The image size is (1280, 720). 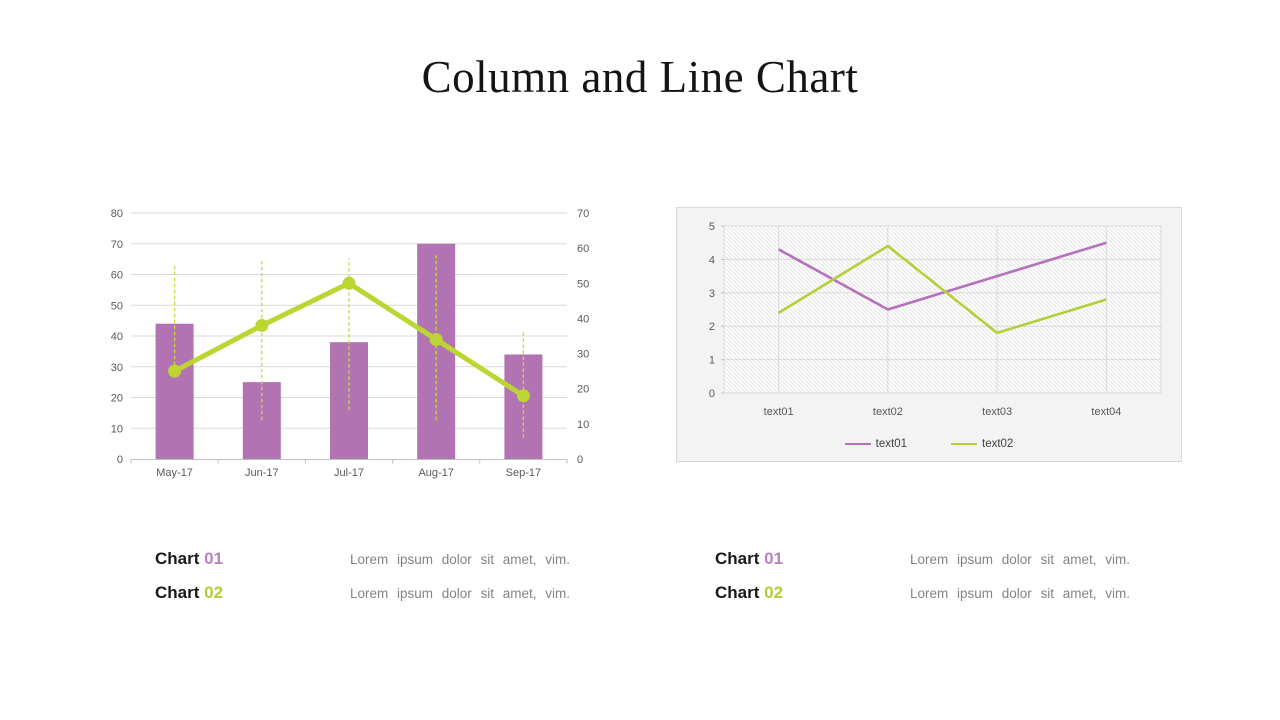 What do you see at coordinates (523, 473) in the screenshot?
I see `svg-text: Sep-17` at bounding box center [523, 473].